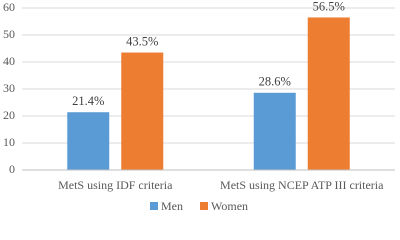 The width and height of the screenshot is (400, 240). Describe the element at coordinates (172, 206) in the screenshot. I see `legend-label: Men` at that location.